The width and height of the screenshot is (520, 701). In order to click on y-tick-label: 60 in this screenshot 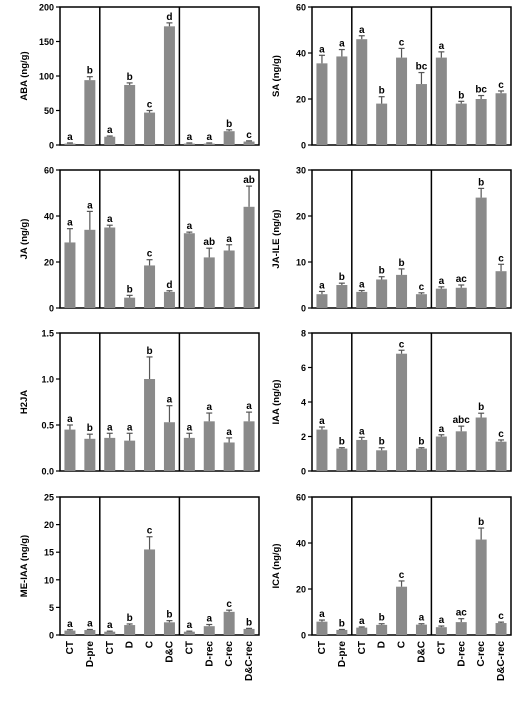, I will do `click(301, 498)`.